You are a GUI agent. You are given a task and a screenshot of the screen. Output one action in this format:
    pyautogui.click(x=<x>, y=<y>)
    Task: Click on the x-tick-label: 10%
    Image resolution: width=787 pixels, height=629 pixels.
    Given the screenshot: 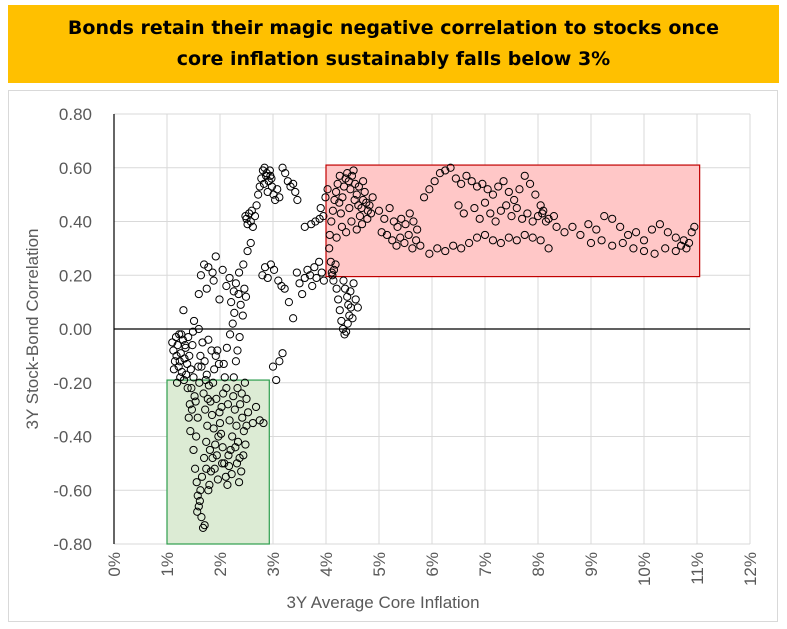 What is the action you would take?
    pyautogui.click(x=644, y=569)
    